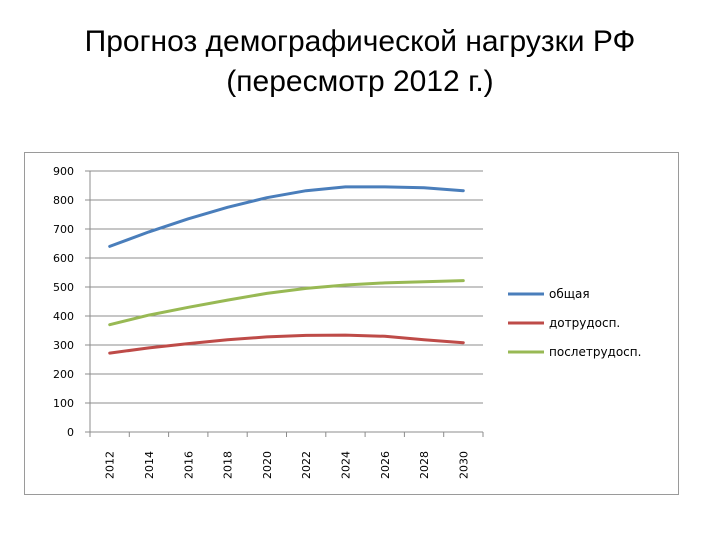  Describe the element at coordinates (584, 323) in the screenshot. I see `legend-label: дотрудосп.` at that location.